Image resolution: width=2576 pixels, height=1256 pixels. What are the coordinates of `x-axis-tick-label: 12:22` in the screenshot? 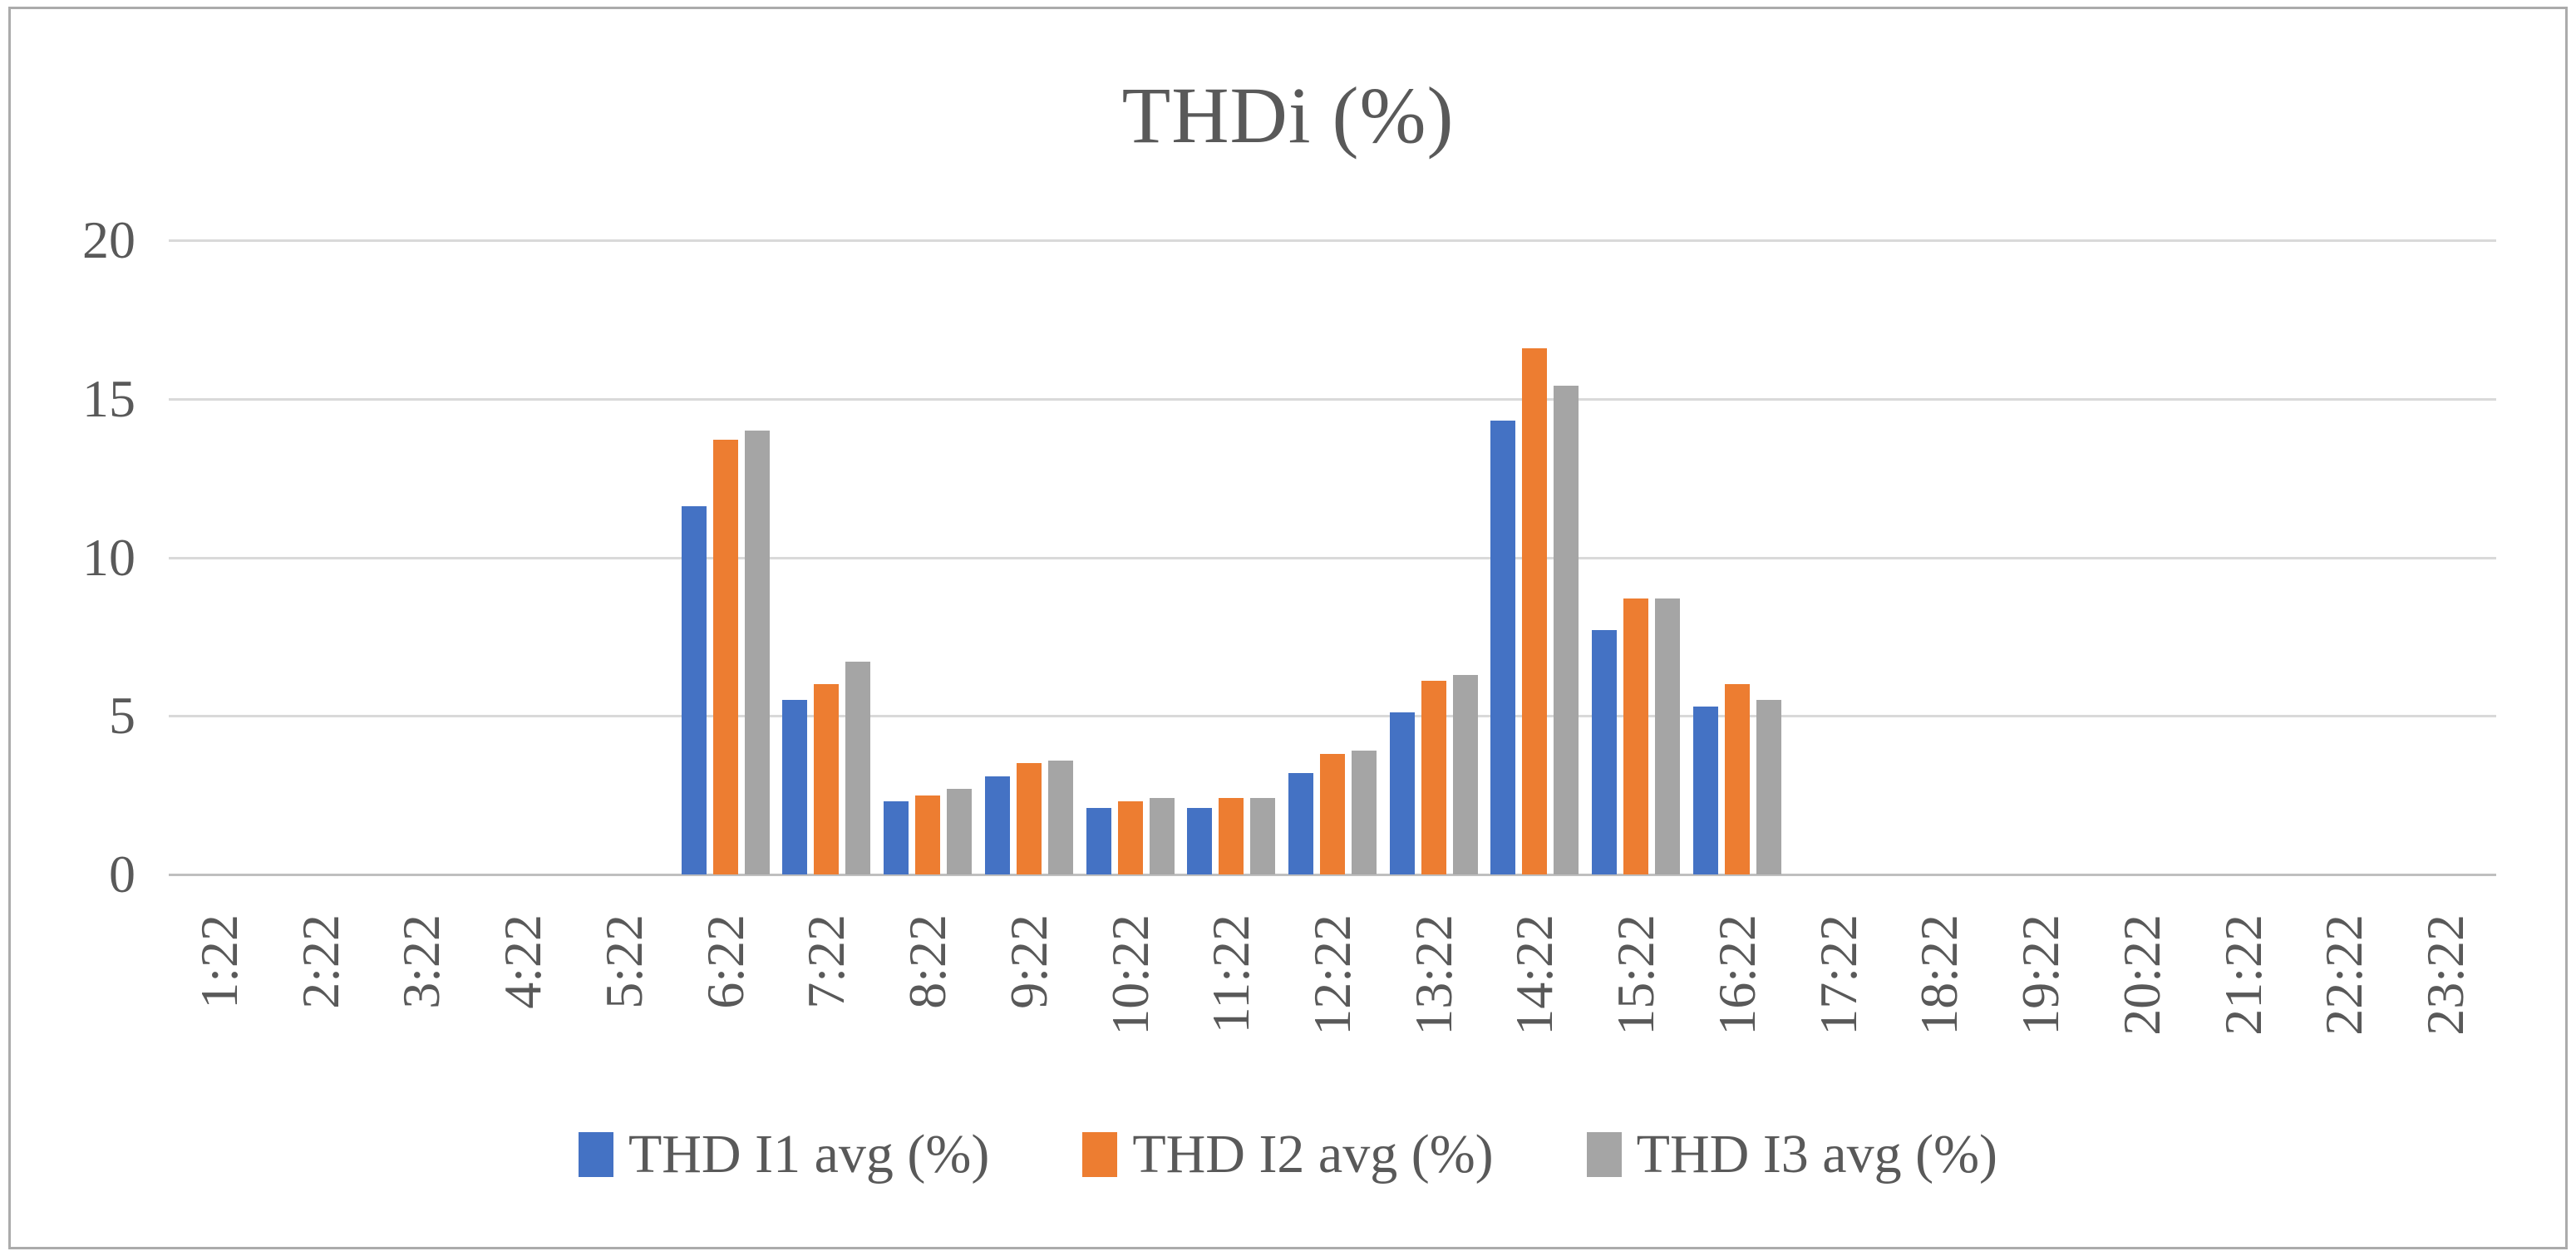 It's located at (1332, 975).